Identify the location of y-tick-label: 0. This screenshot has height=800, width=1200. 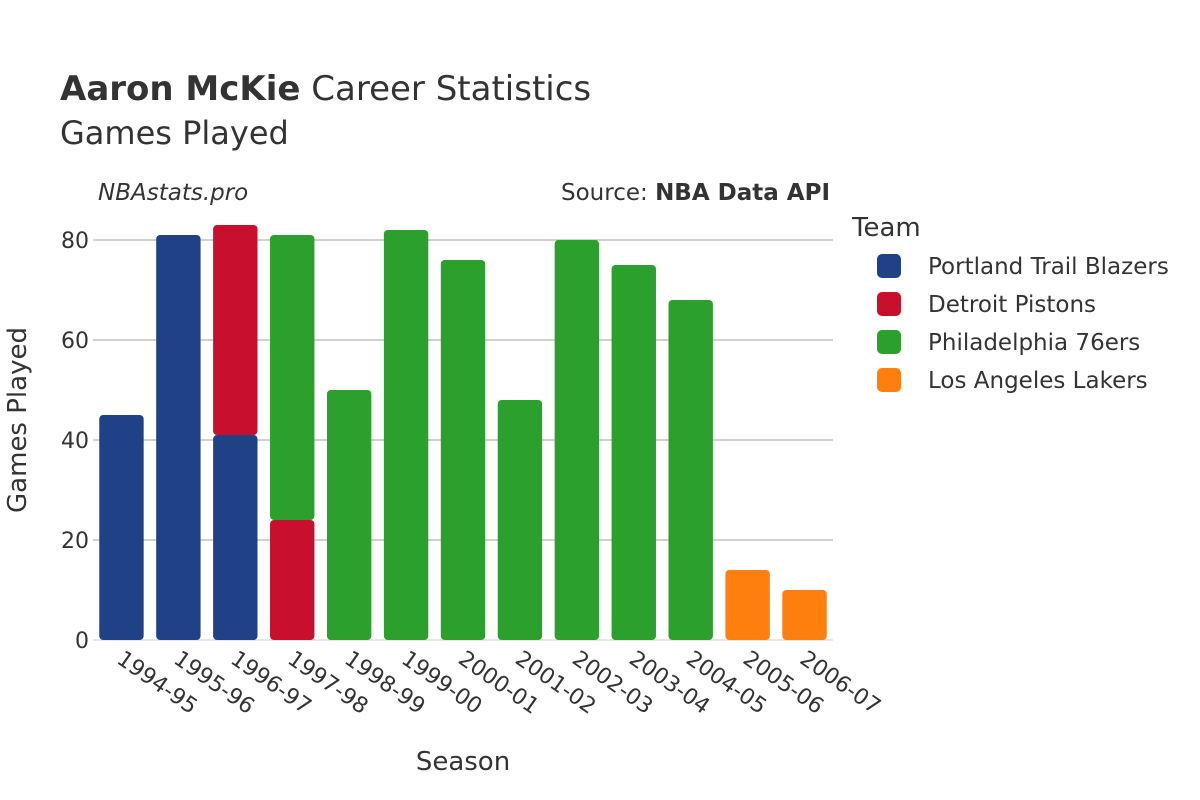
(82, 641).